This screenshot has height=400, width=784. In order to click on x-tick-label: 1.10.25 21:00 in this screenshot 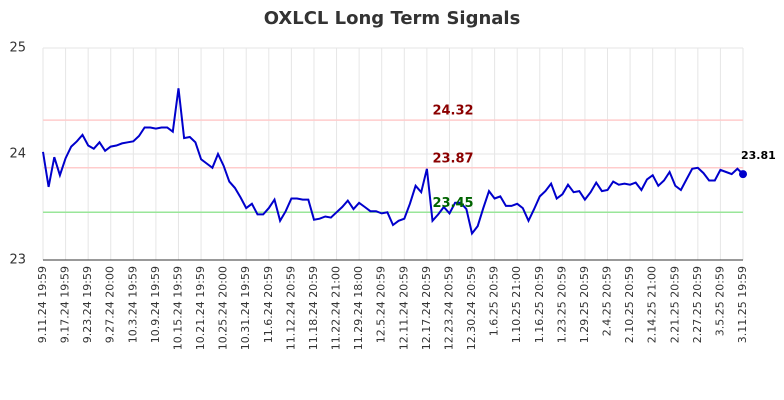, I will do `click(516, 304)`.